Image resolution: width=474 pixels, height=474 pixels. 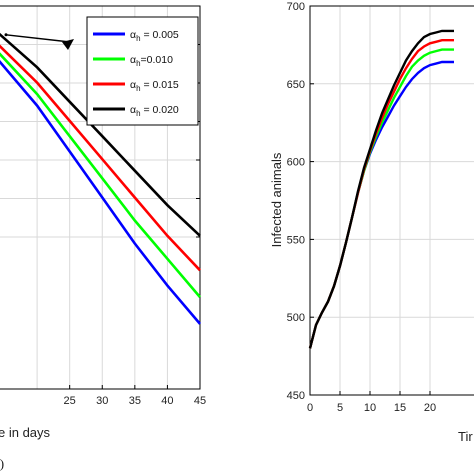 I want to click on legend-label-3: αh = 0.015, so click(x=154, y=86).